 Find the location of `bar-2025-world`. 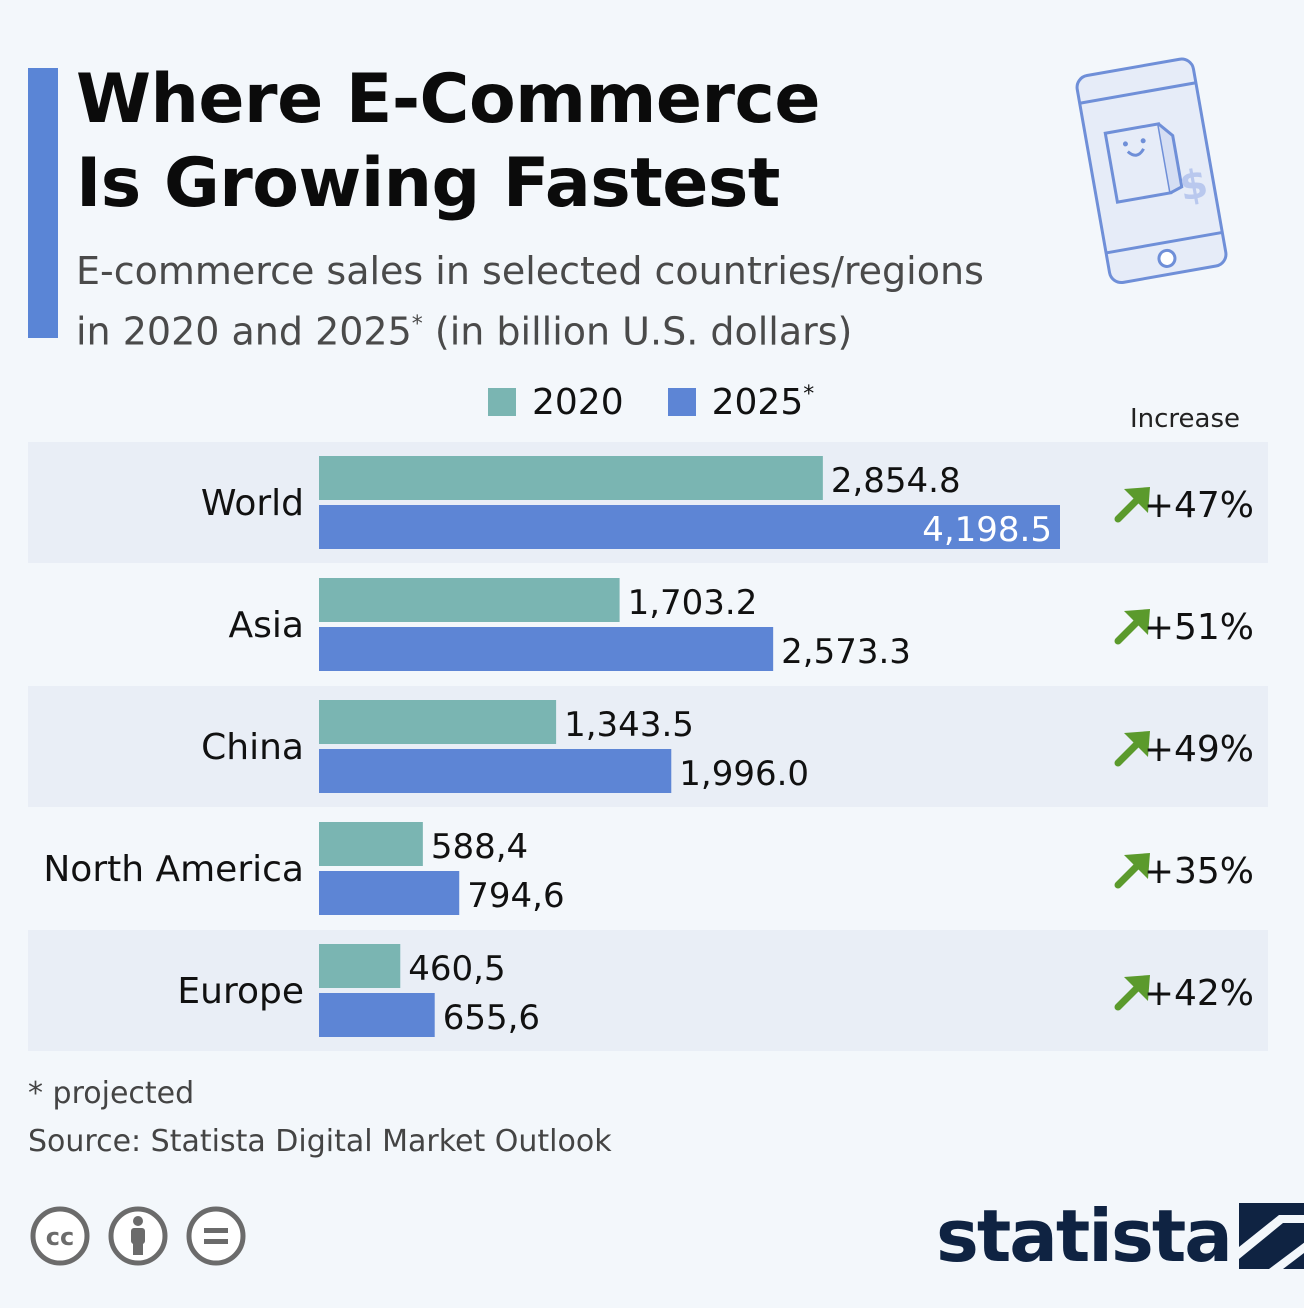

bar-2025-world is located at coordinates (689, 527).